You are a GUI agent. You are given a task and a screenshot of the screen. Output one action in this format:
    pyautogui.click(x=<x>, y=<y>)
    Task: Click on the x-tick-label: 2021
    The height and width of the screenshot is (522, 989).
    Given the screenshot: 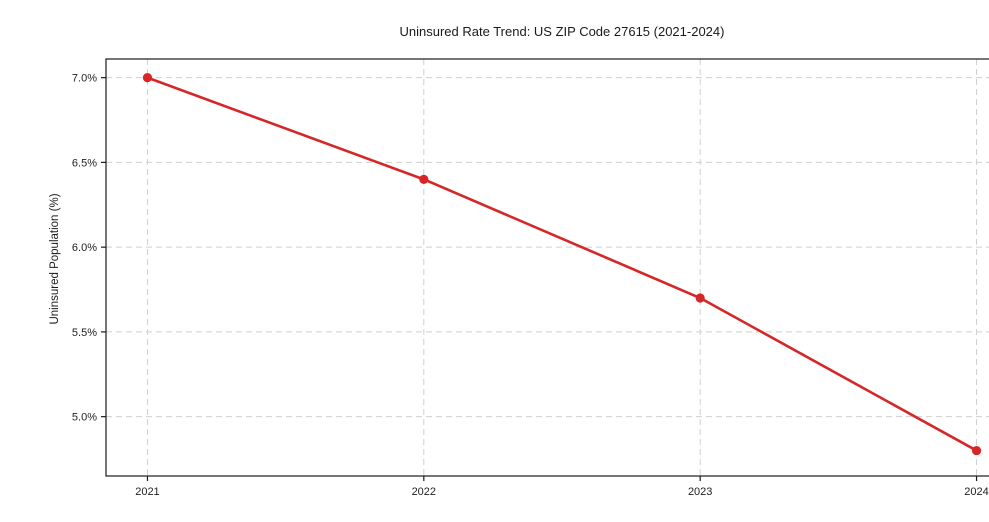 What is the action you would take?
    pyautogui.click(x=147, y=492)
    